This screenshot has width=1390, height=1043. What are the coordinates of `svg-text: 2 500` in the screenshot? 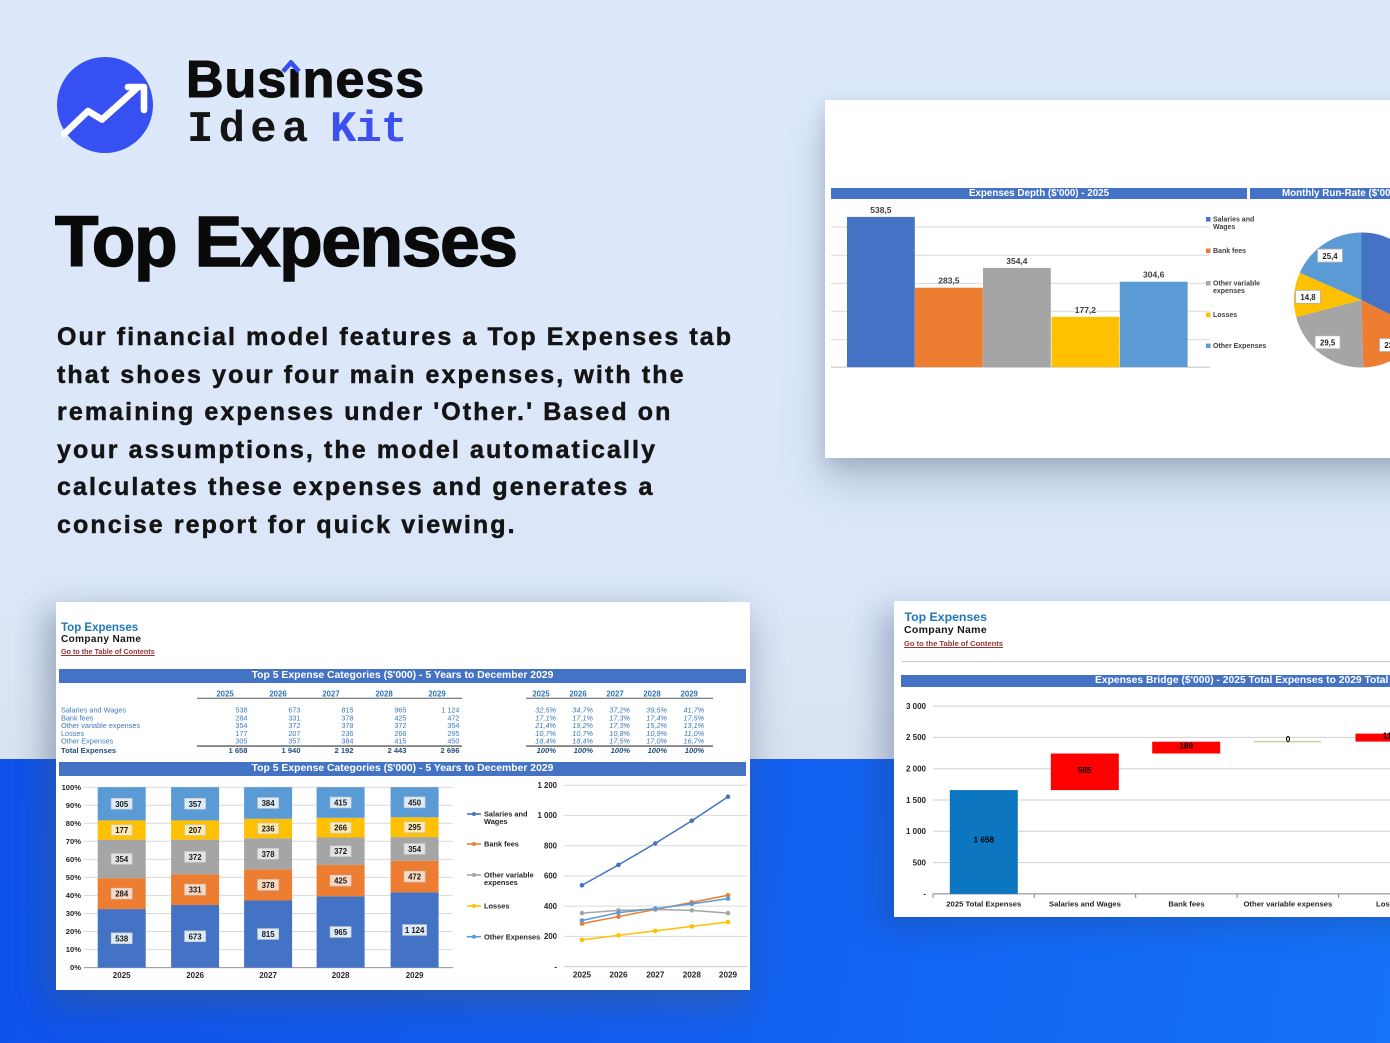 It's located at (916, 737).